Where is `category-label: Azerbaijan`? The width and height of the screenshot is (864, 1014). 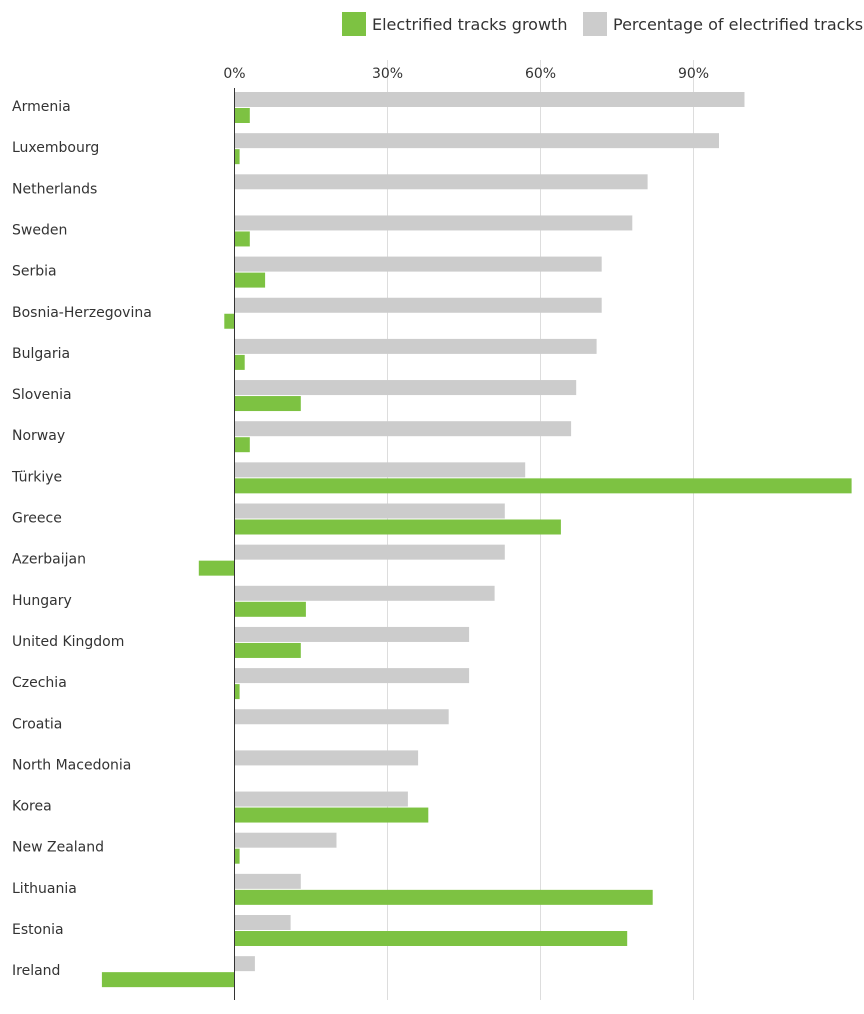
category-label: Azerbaijan is located at coordinates (49, 560).